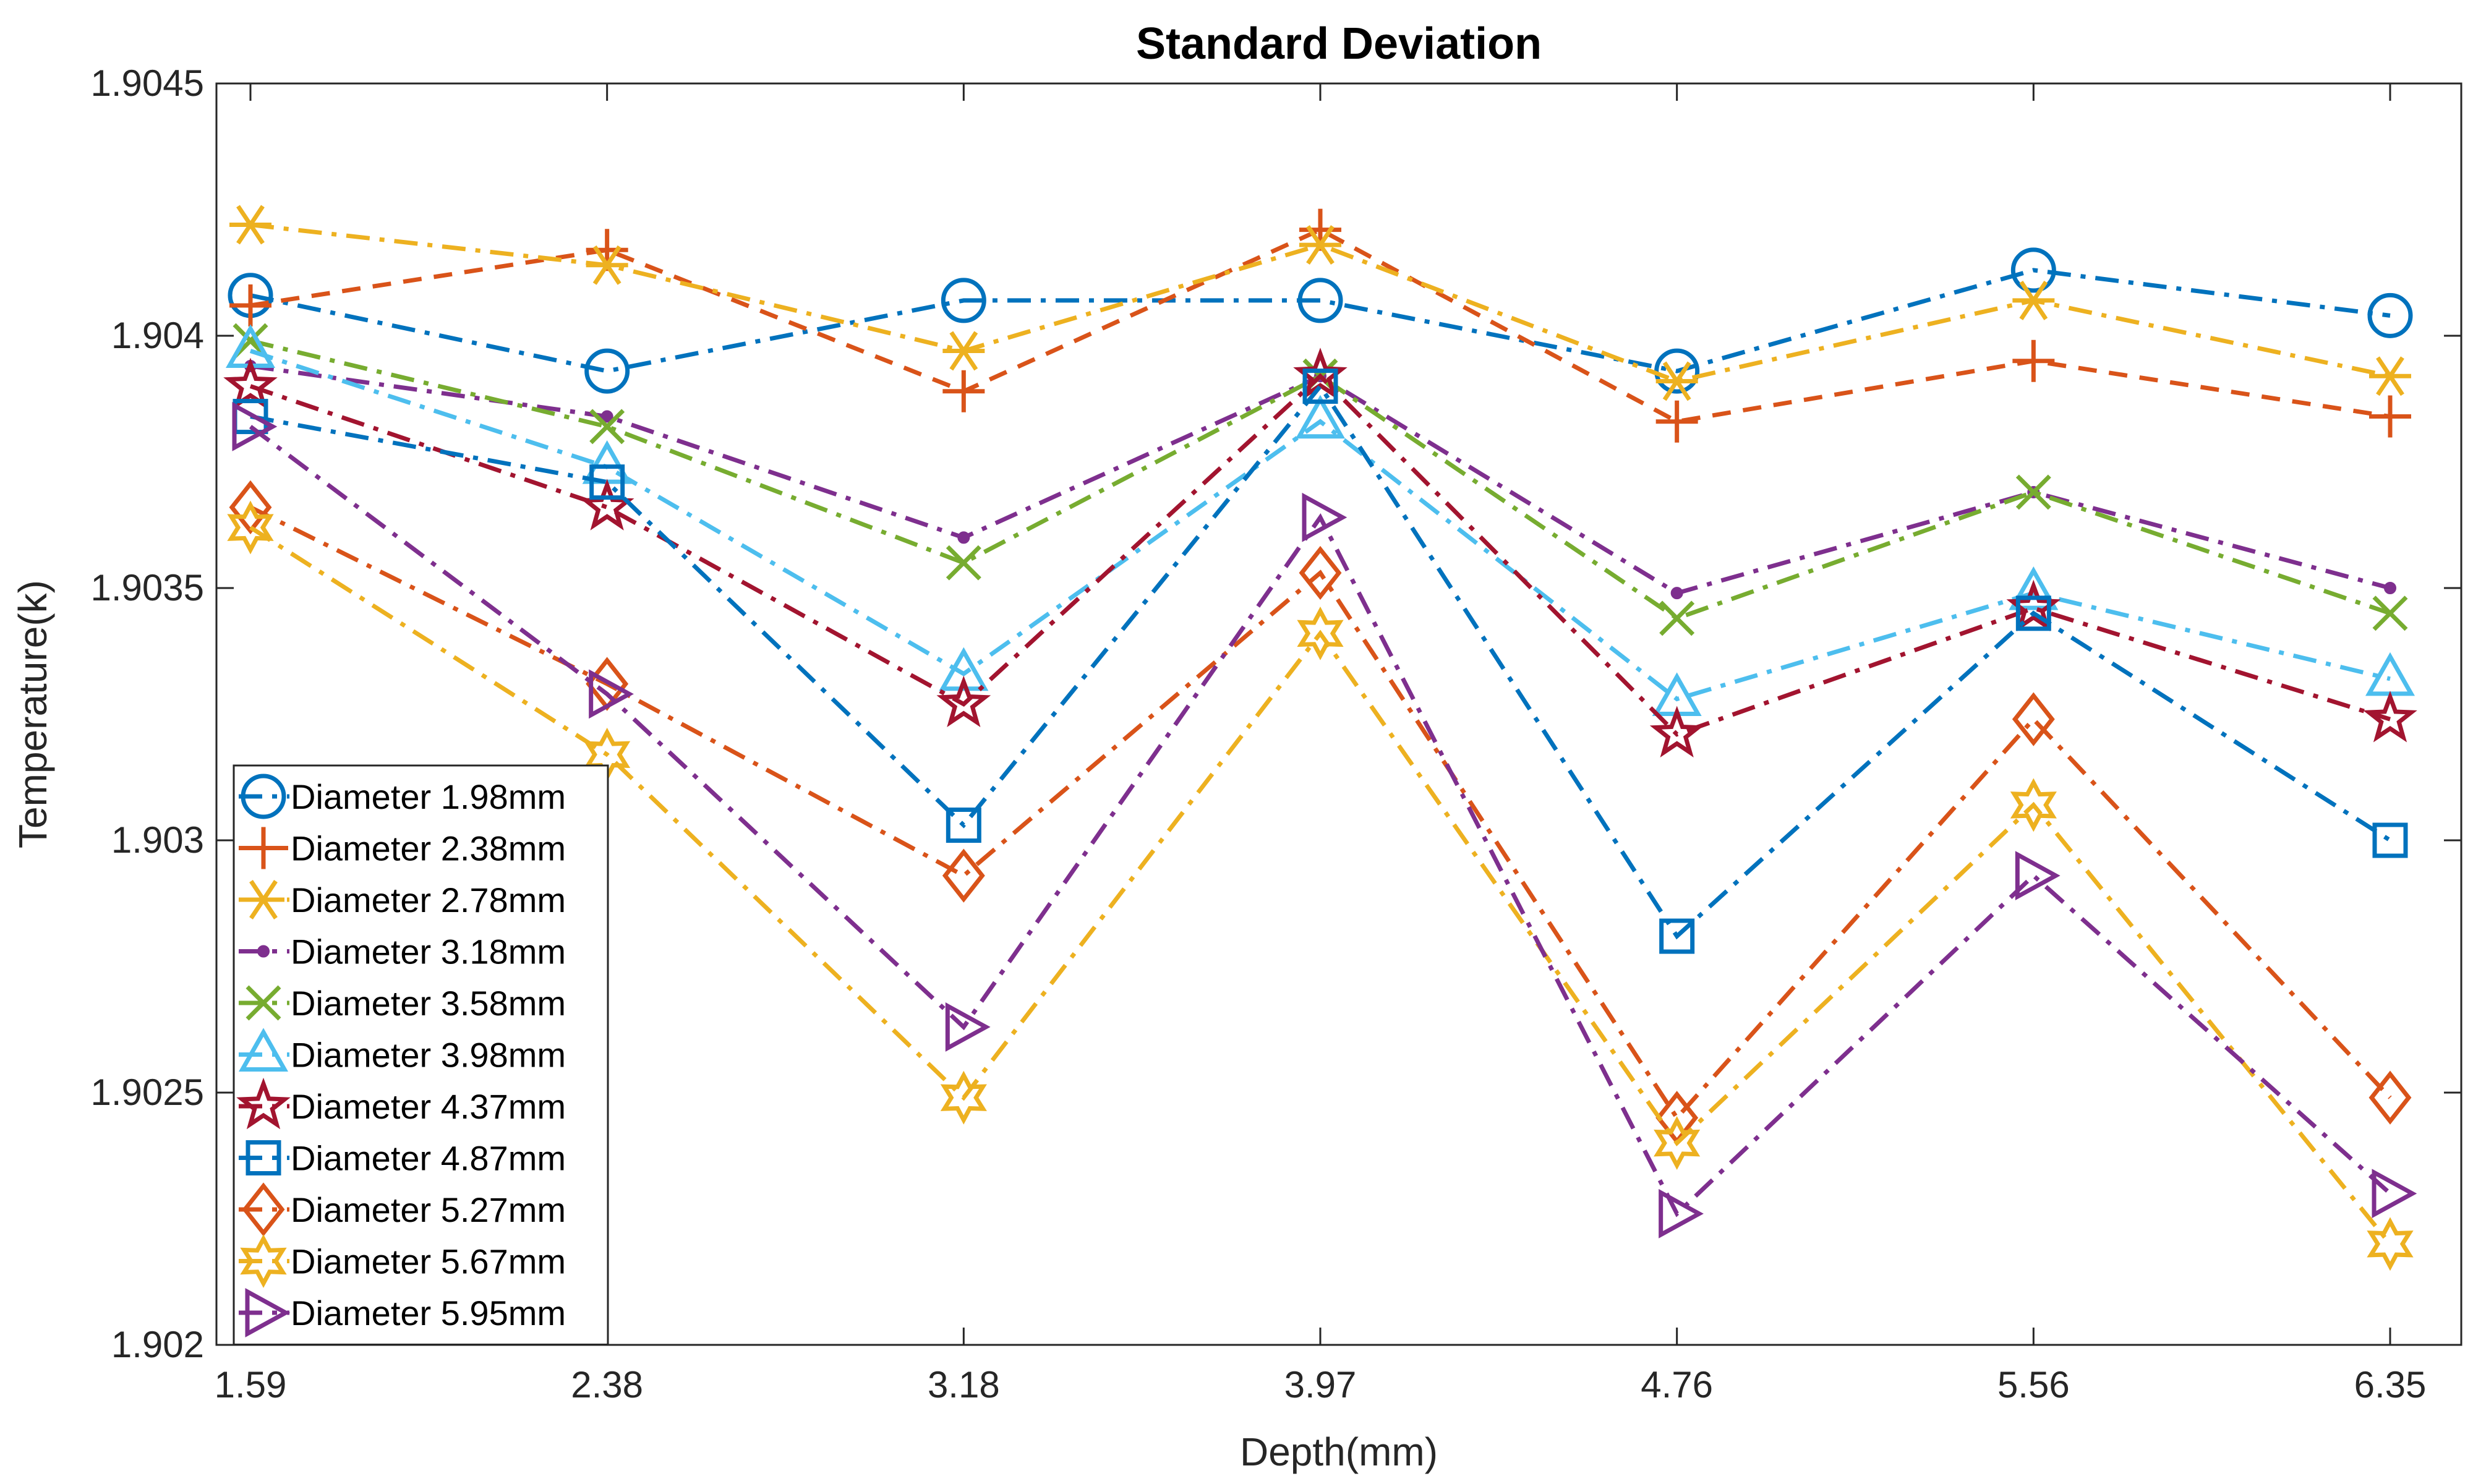 The width and height of the screenshot is (2473, 1484). What do you see at coordinates (147, 587) in the screenshot?
I see `y-tick-label: 1.9035` at bounding box center [147, 587].